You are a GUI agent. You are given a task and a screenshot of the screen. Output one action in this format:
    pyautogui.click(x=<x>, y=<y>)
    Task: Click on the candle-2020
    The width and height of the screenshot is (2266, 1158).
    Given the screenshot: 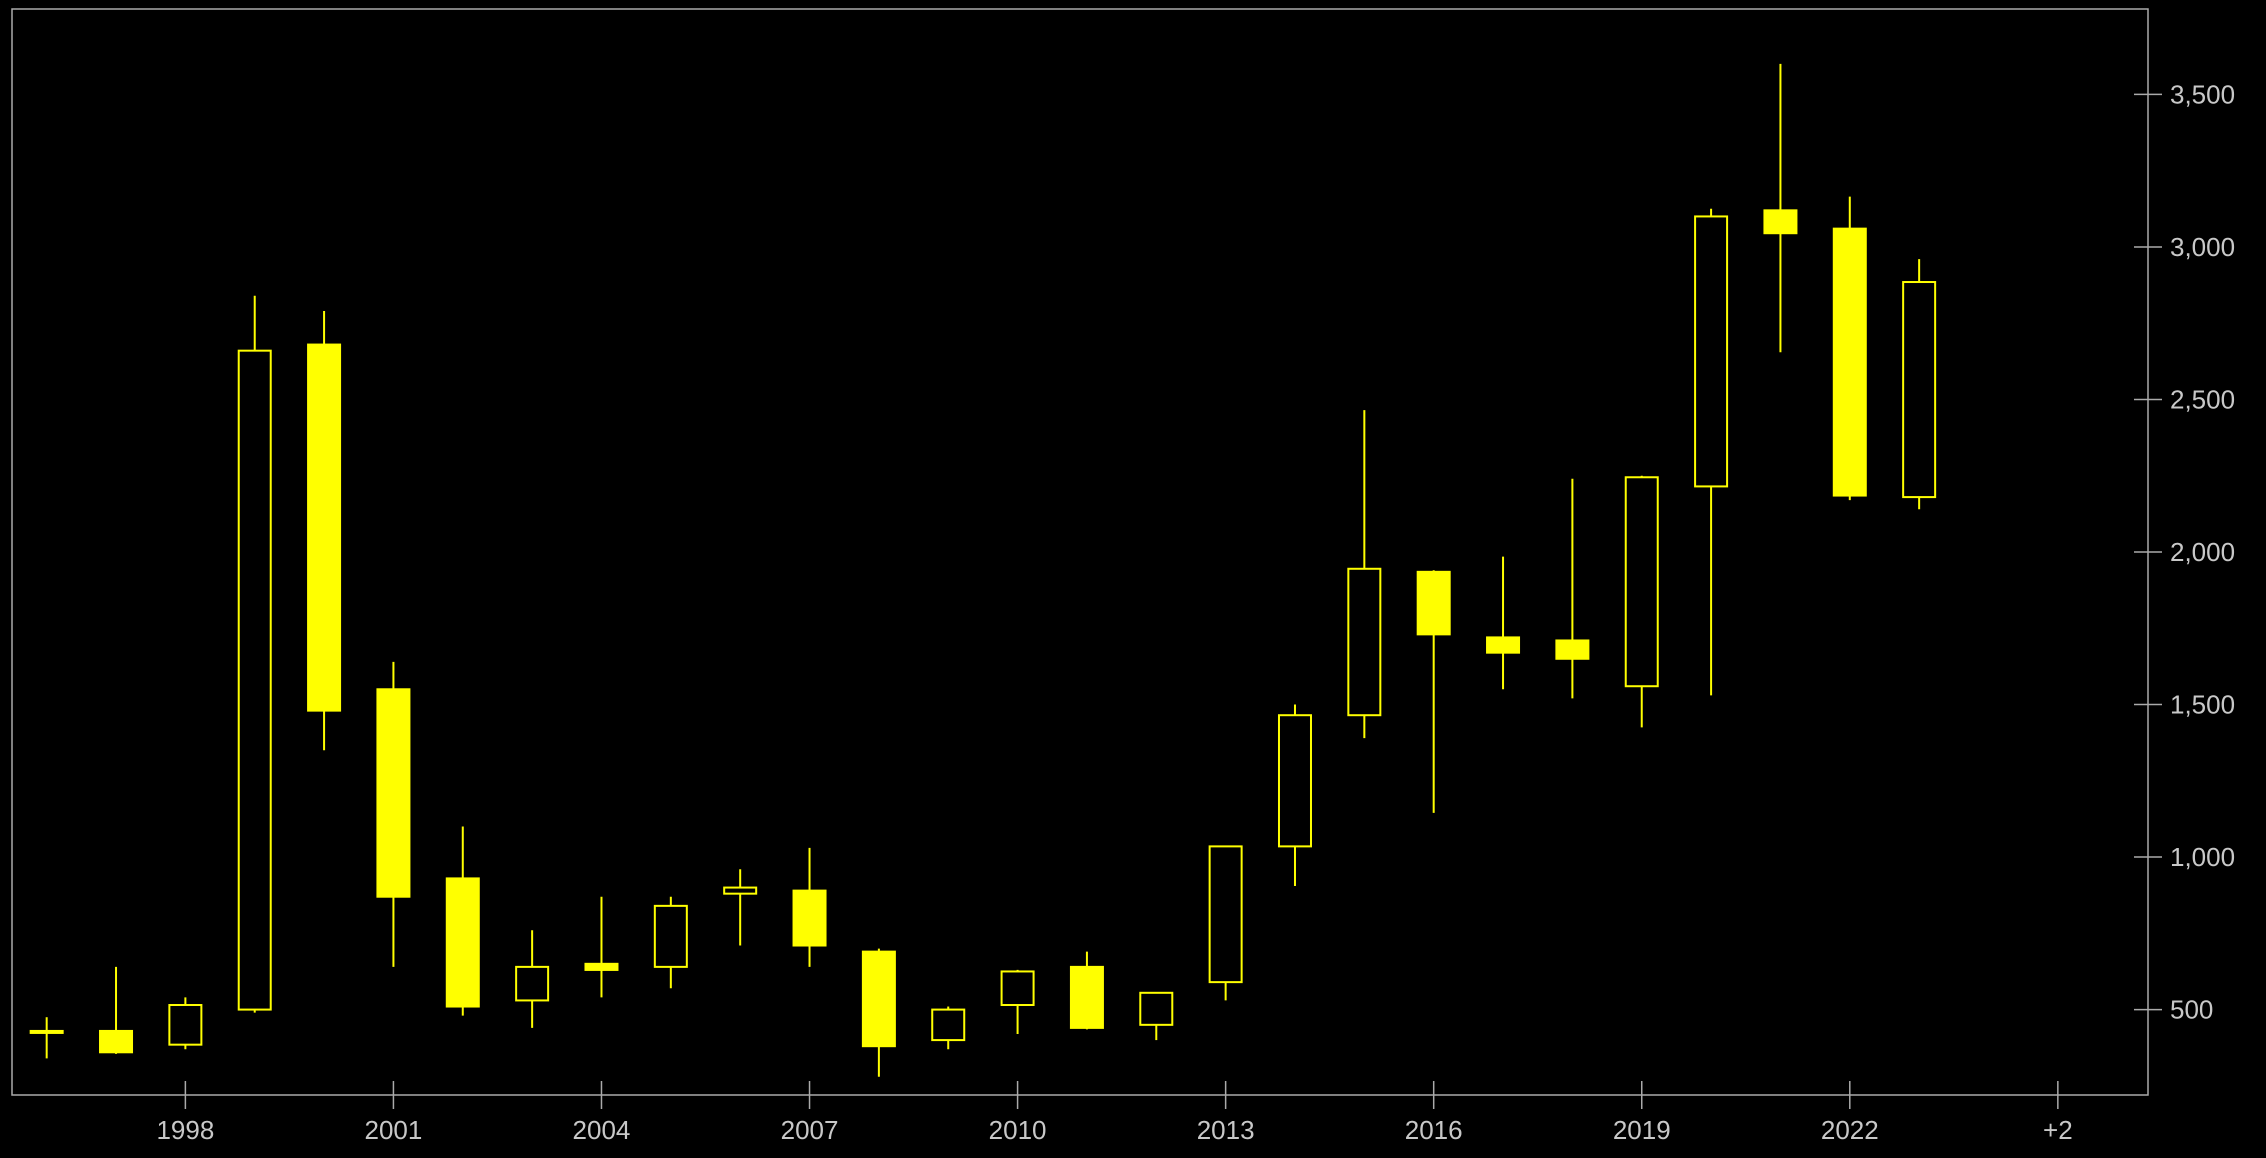 What is the action you would take?
    pyautogui.click(x=1711, y=452)
    